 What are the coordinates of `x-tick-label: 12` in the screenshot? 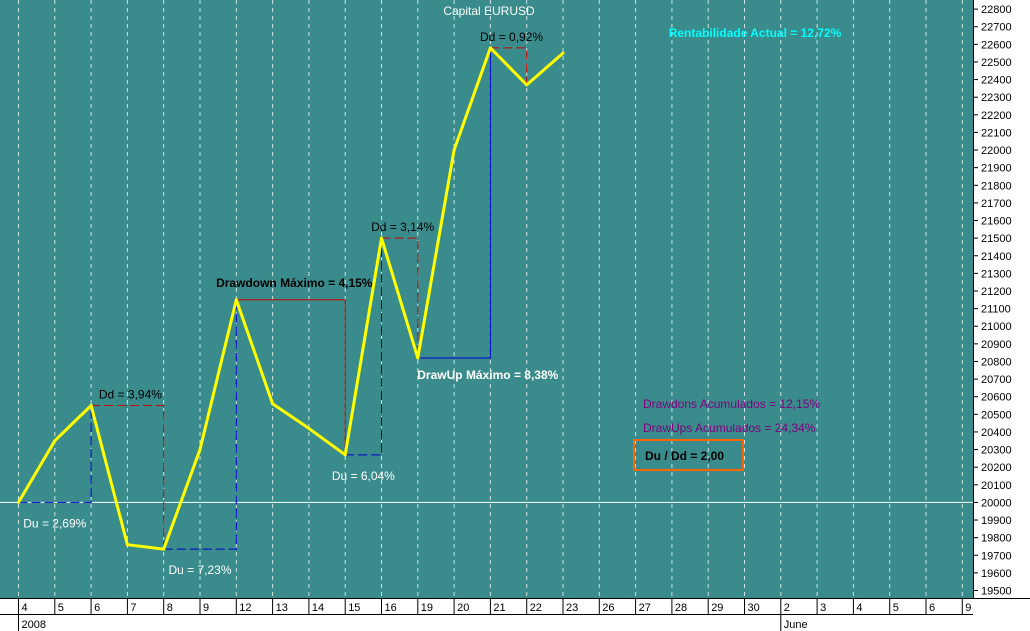 It's located at (245, 608).